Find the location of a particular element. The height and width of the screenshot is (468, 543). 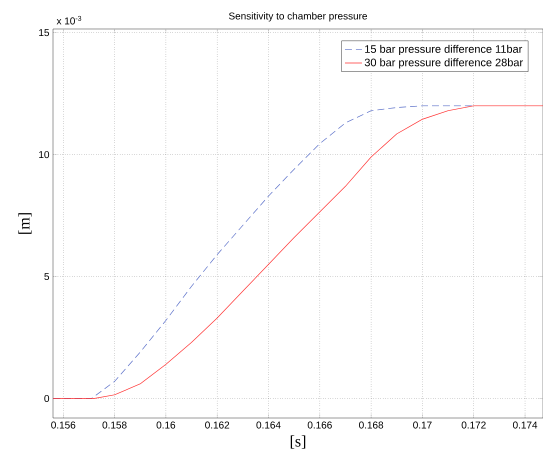

x-tick-label: 0.164 is located at coordinates (268, 425).